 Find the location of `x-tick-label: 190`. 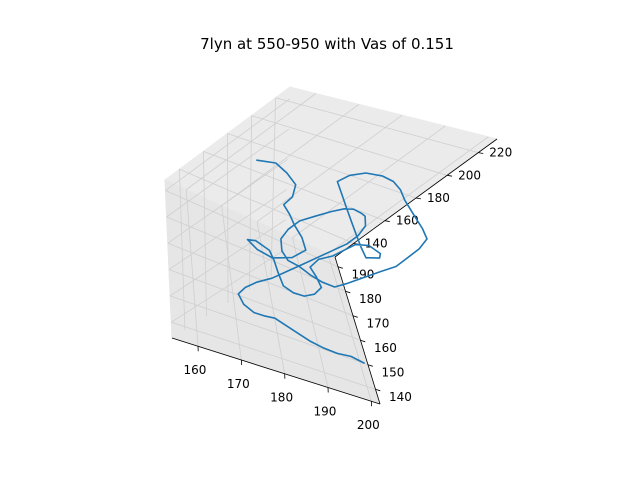

x-tick-label: 190 is located at coordinates (325, 411).